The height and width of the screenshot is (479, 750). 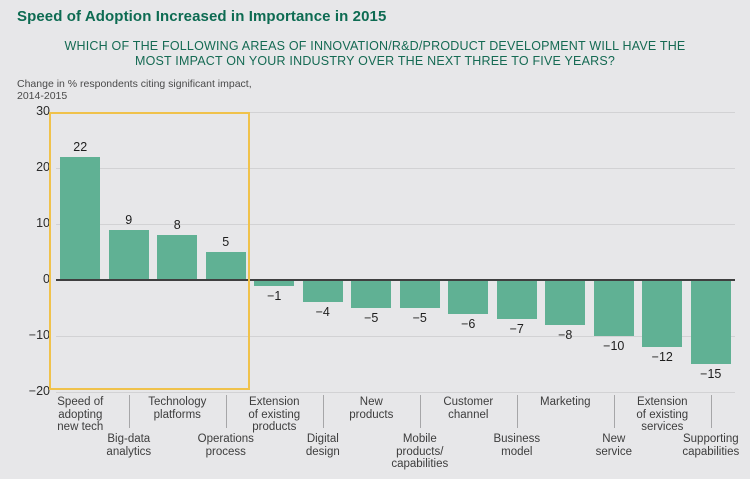 What do you see at coordinates (662, 357) in the screenshot?
I see `bar-value-label: −12` at bounding box center [662, 357].